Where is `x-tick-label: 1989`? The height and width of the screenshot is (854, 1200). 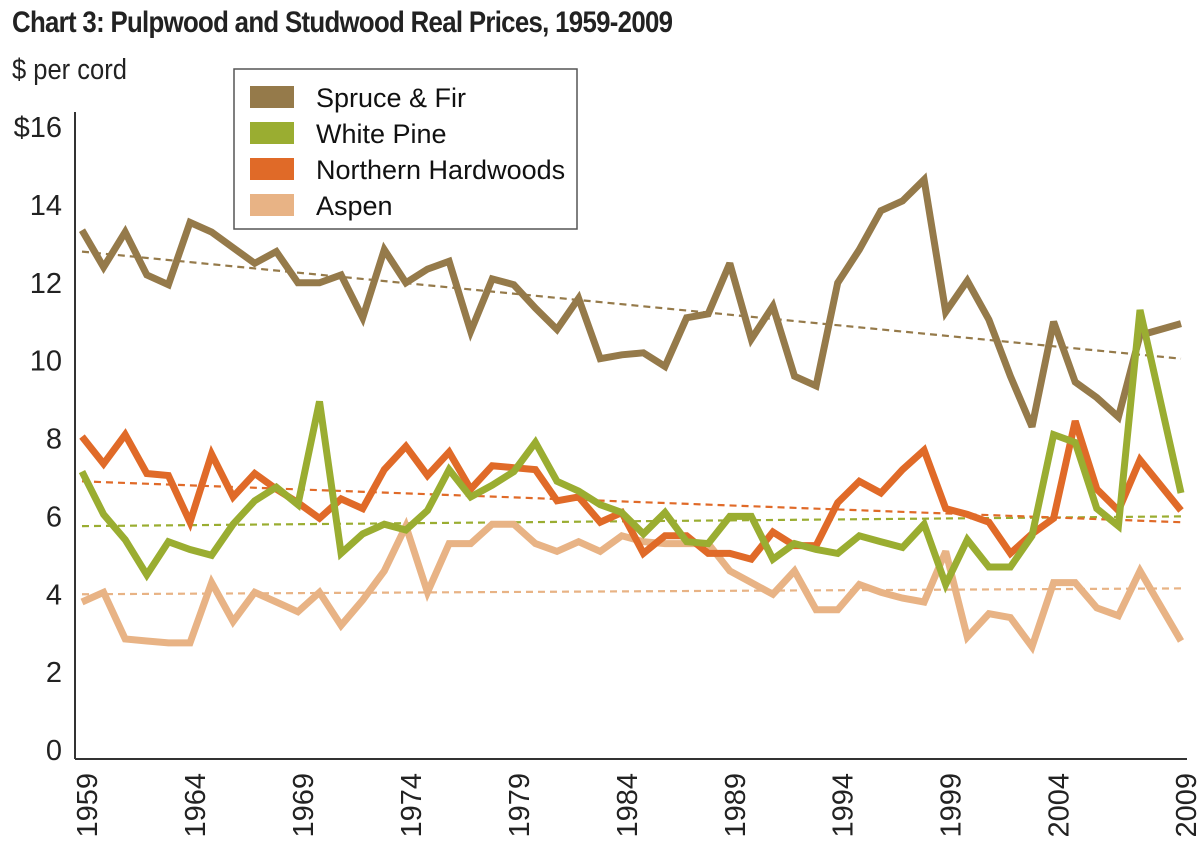
x-tick-label: 1989 is located at coordinates (736, 805).